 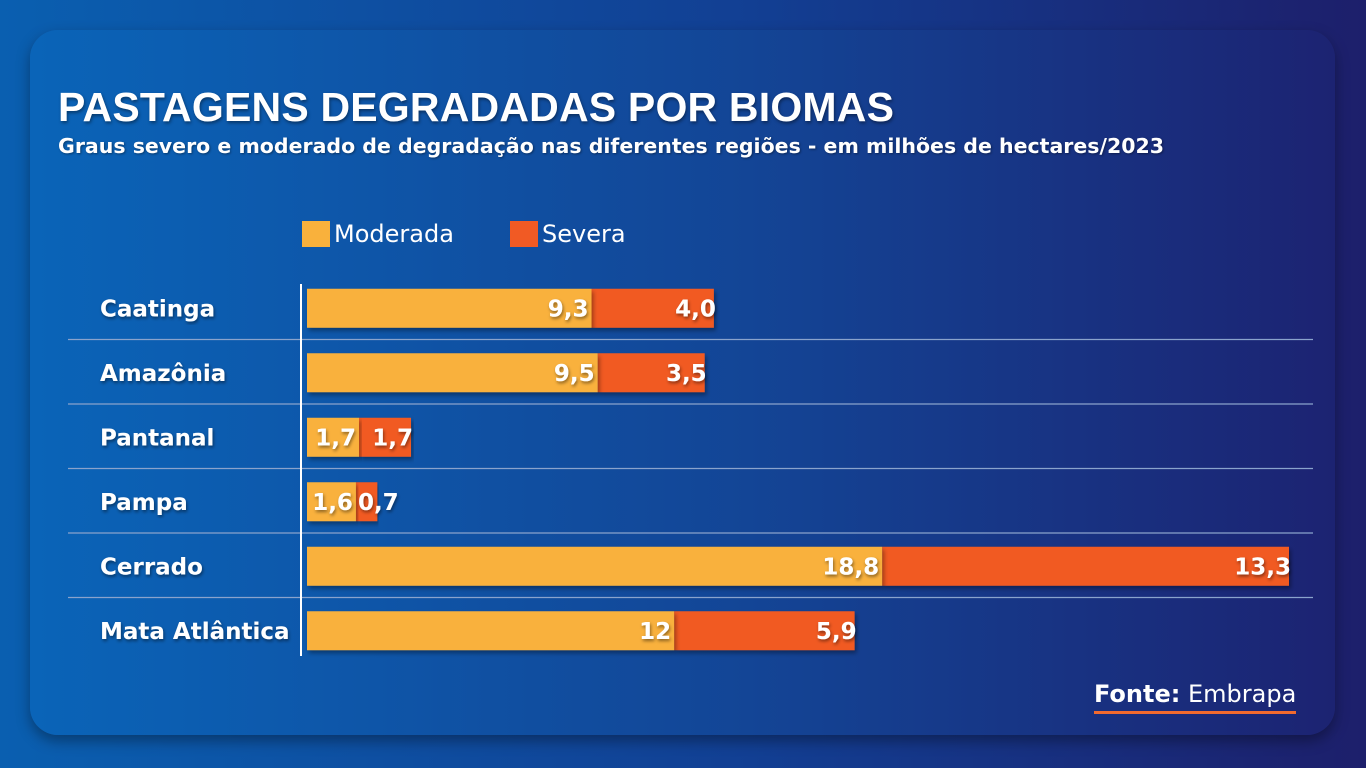 What do you see at coordinates (151, 567) in the screenshot?
I see `category-label-4: Cerrado` at bounding box center [151, 567].